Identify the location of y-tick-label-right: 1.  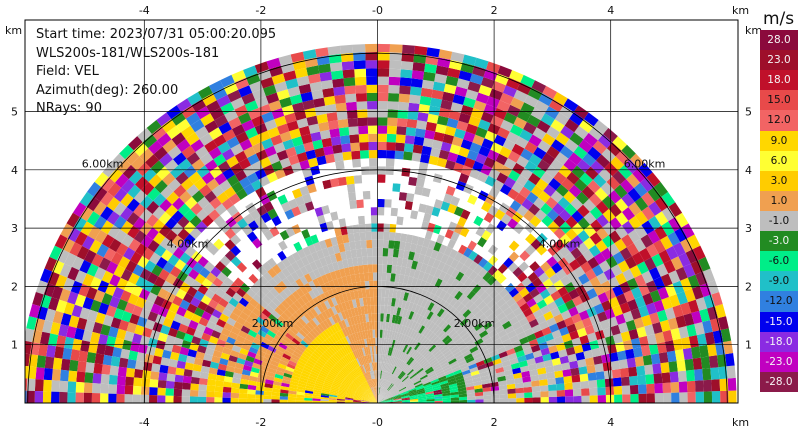
(748, 345).